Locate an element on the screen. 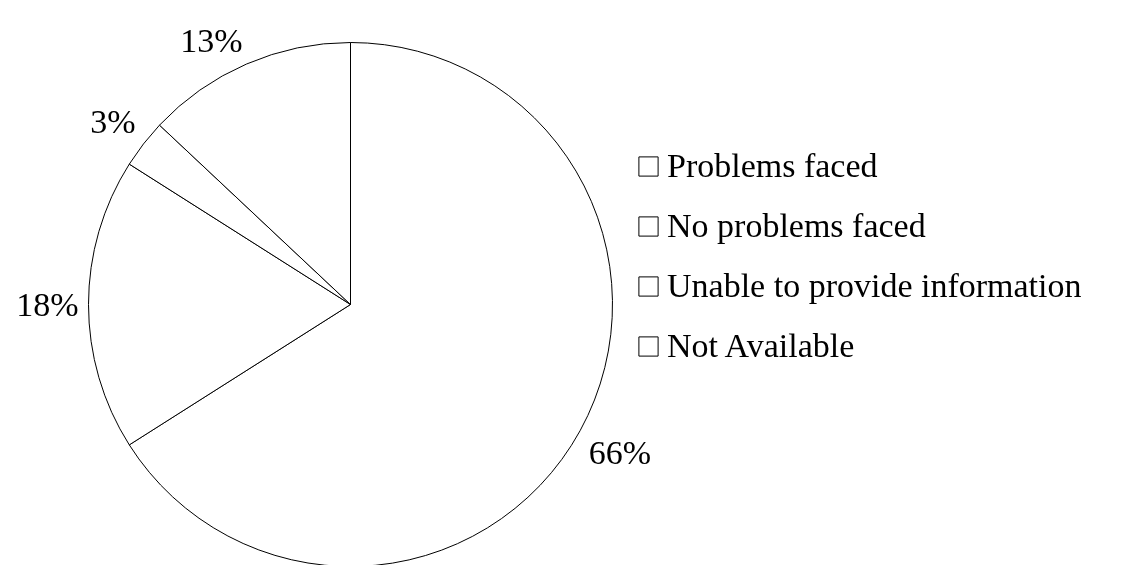  data-label: 66% is located at coordinates (620, 452).